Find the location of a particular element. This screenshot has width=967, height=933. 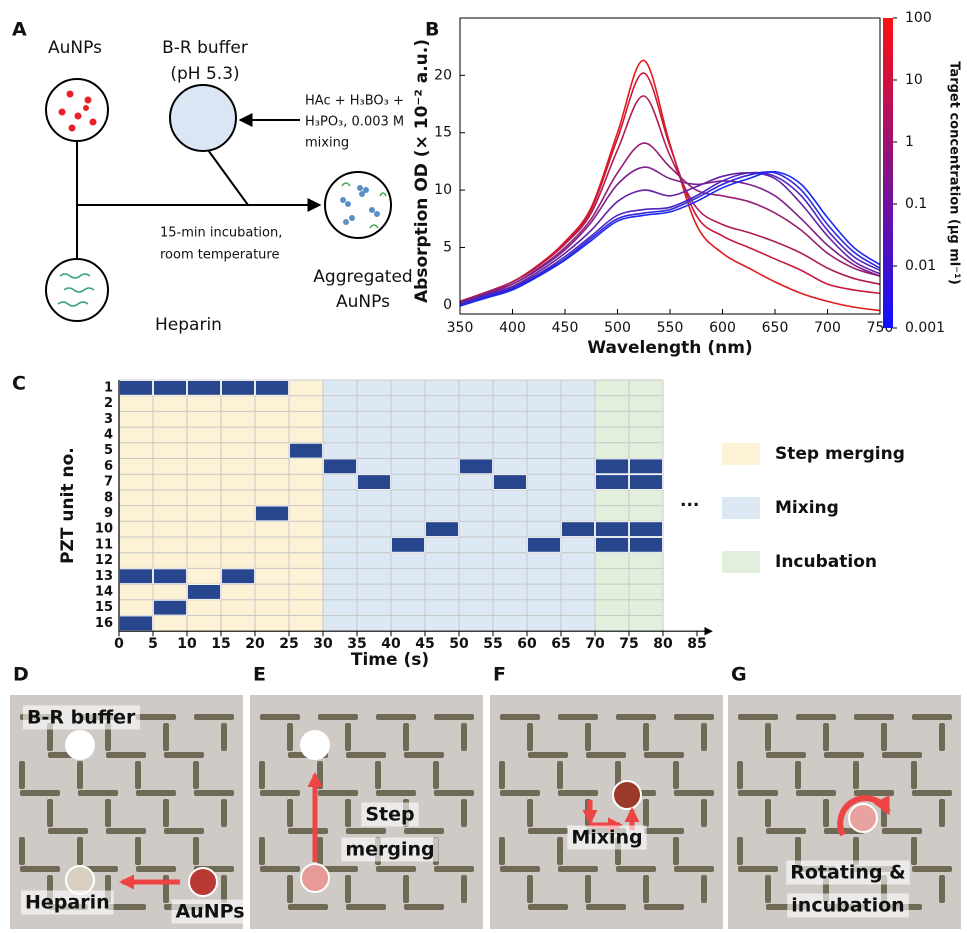

label-backdrop is located at coordinates (67, 902).